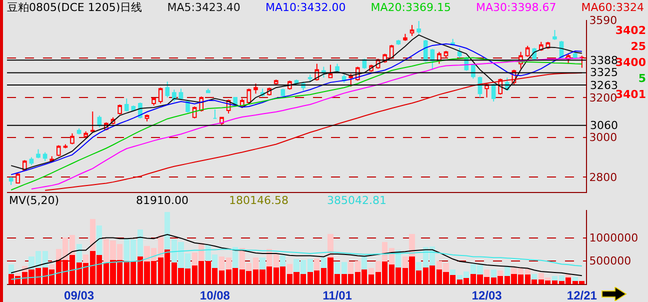 This screenshot has height=302, width=648. I want to click on text: MA5:3423.40, so click(203, 7).